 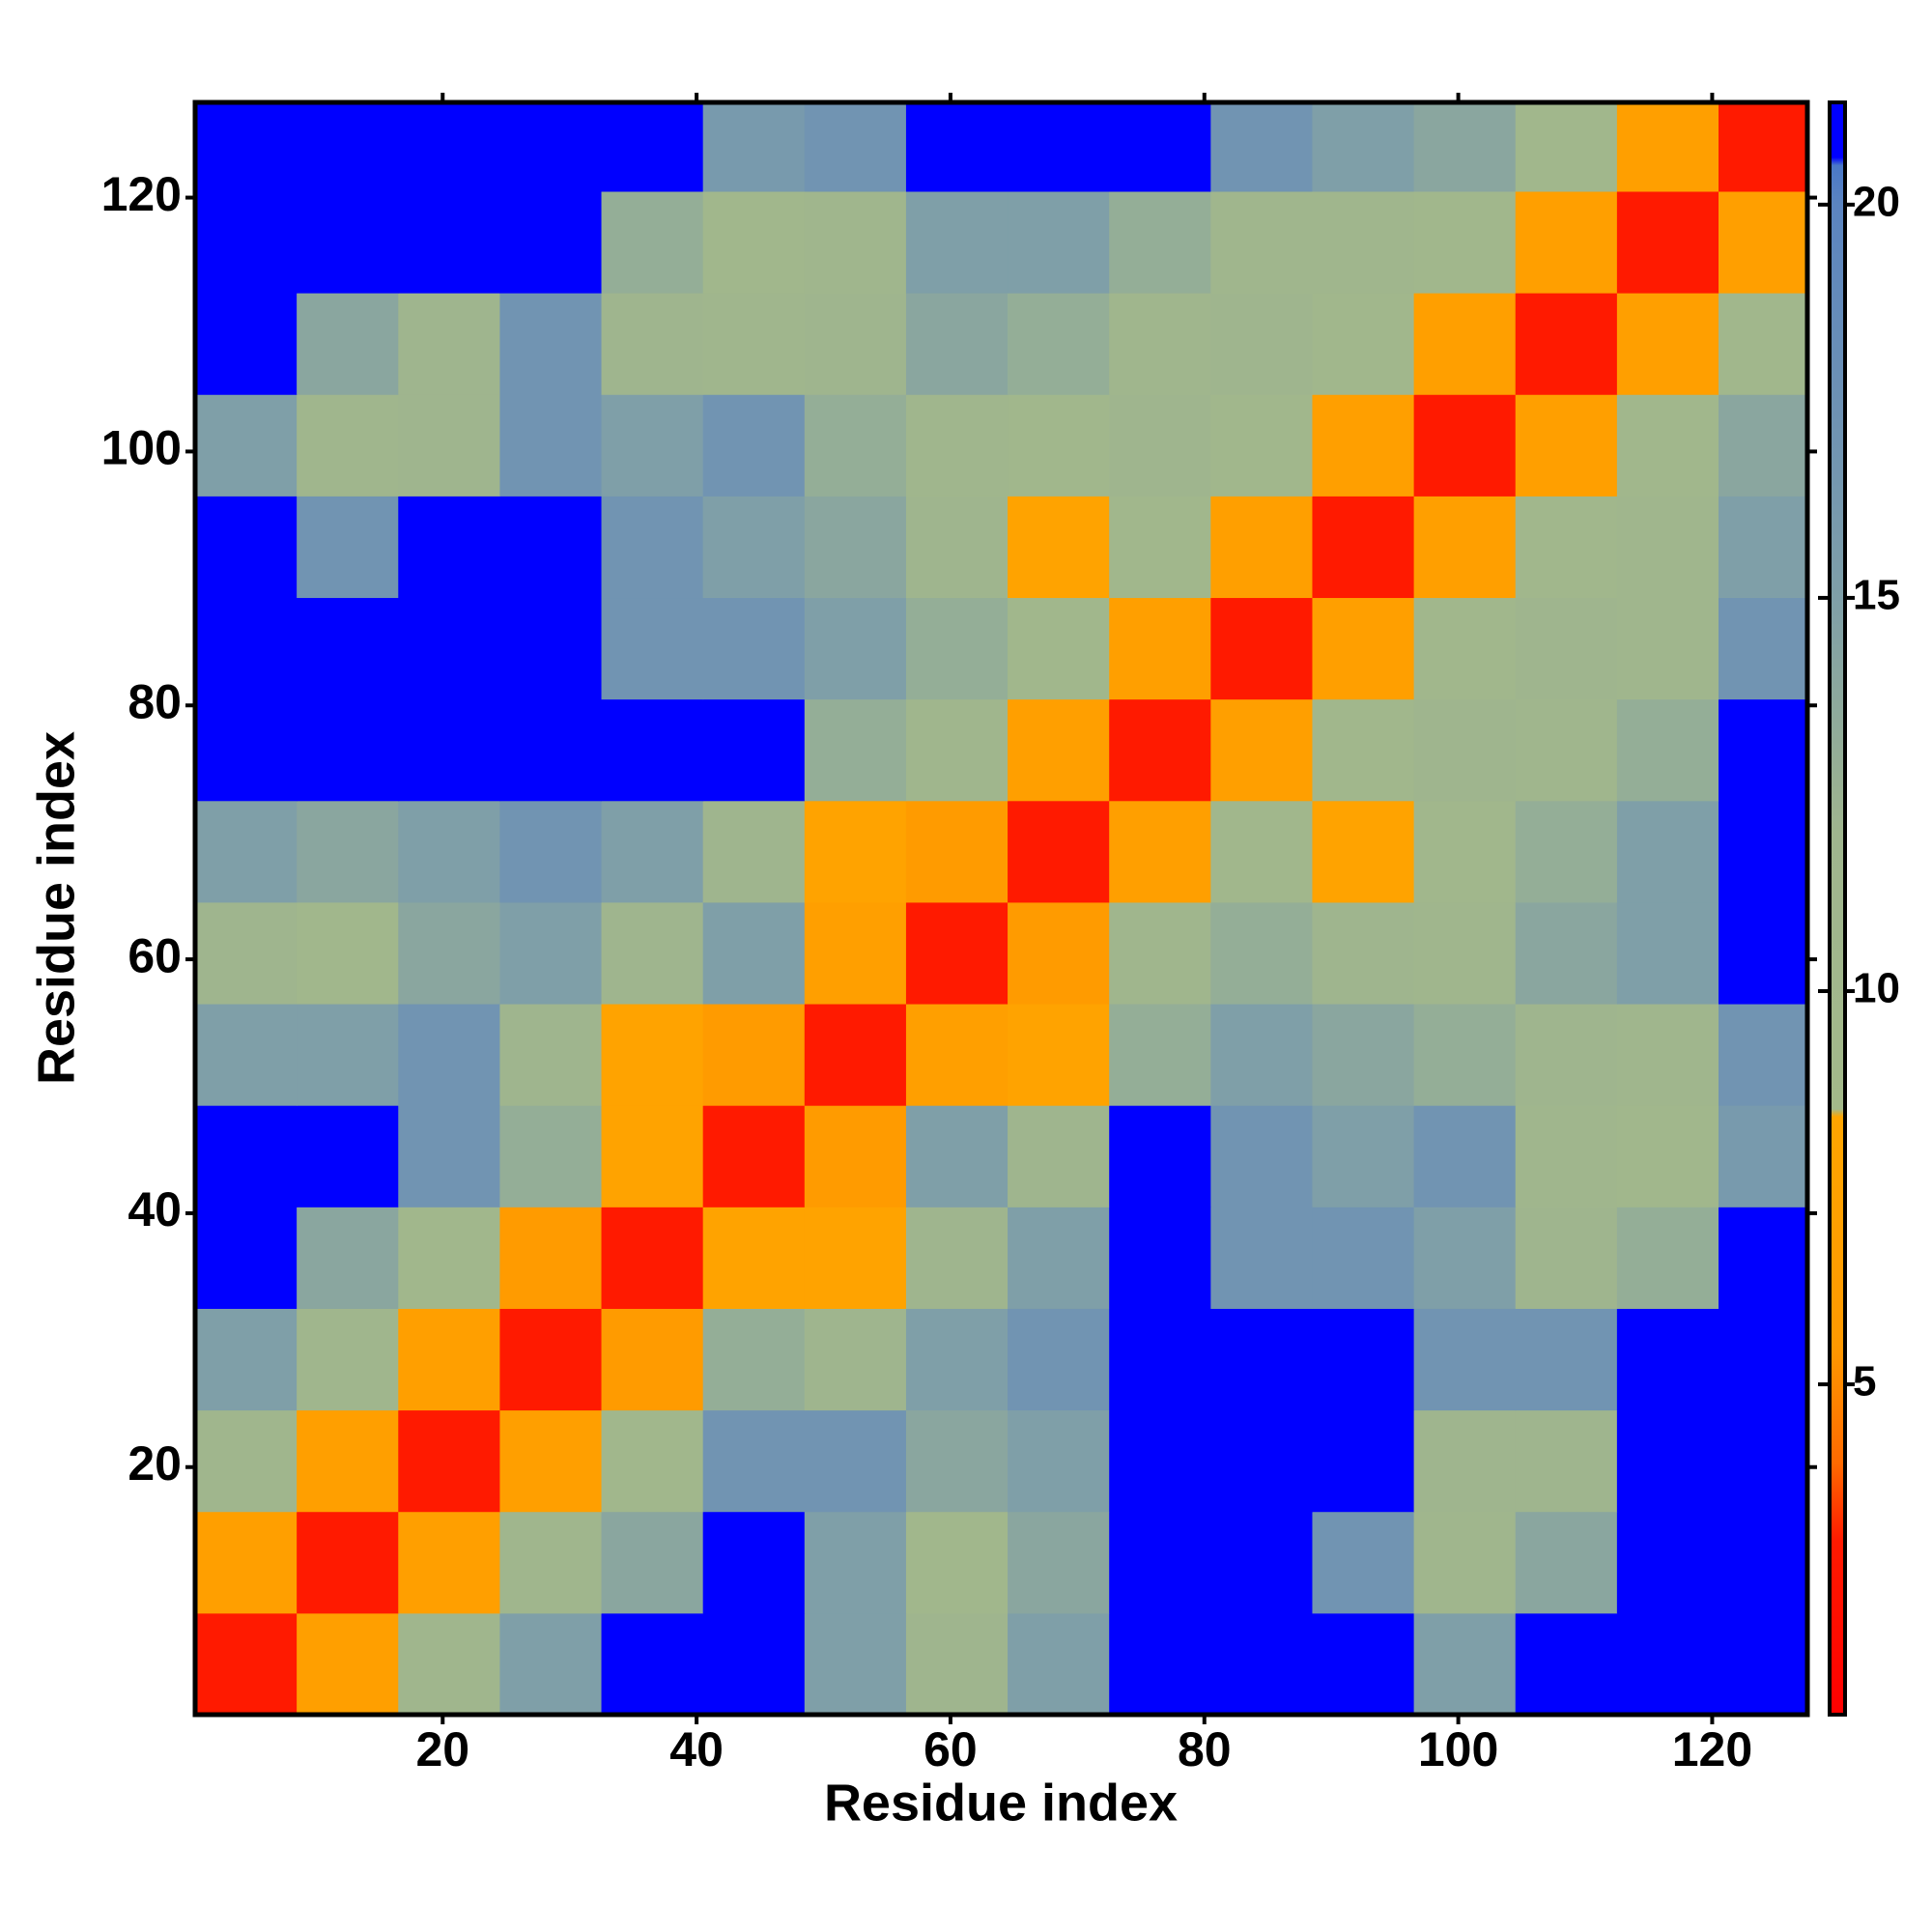 What do you see at coordinates (155, 701) in the screenshot?
I see `y-tick-label: 80` at bounding box center [155, 701].